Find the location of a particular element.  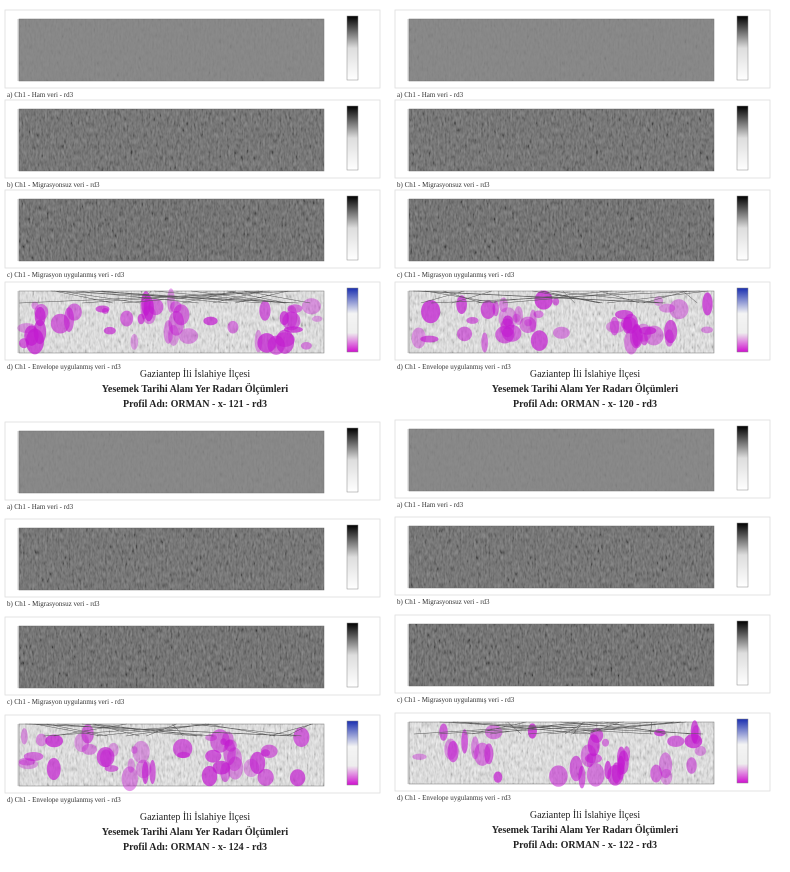

panel-caption: d) Ch1 - Envelope uygulanmış veri - rd3 is located at coordinates (64, 367).